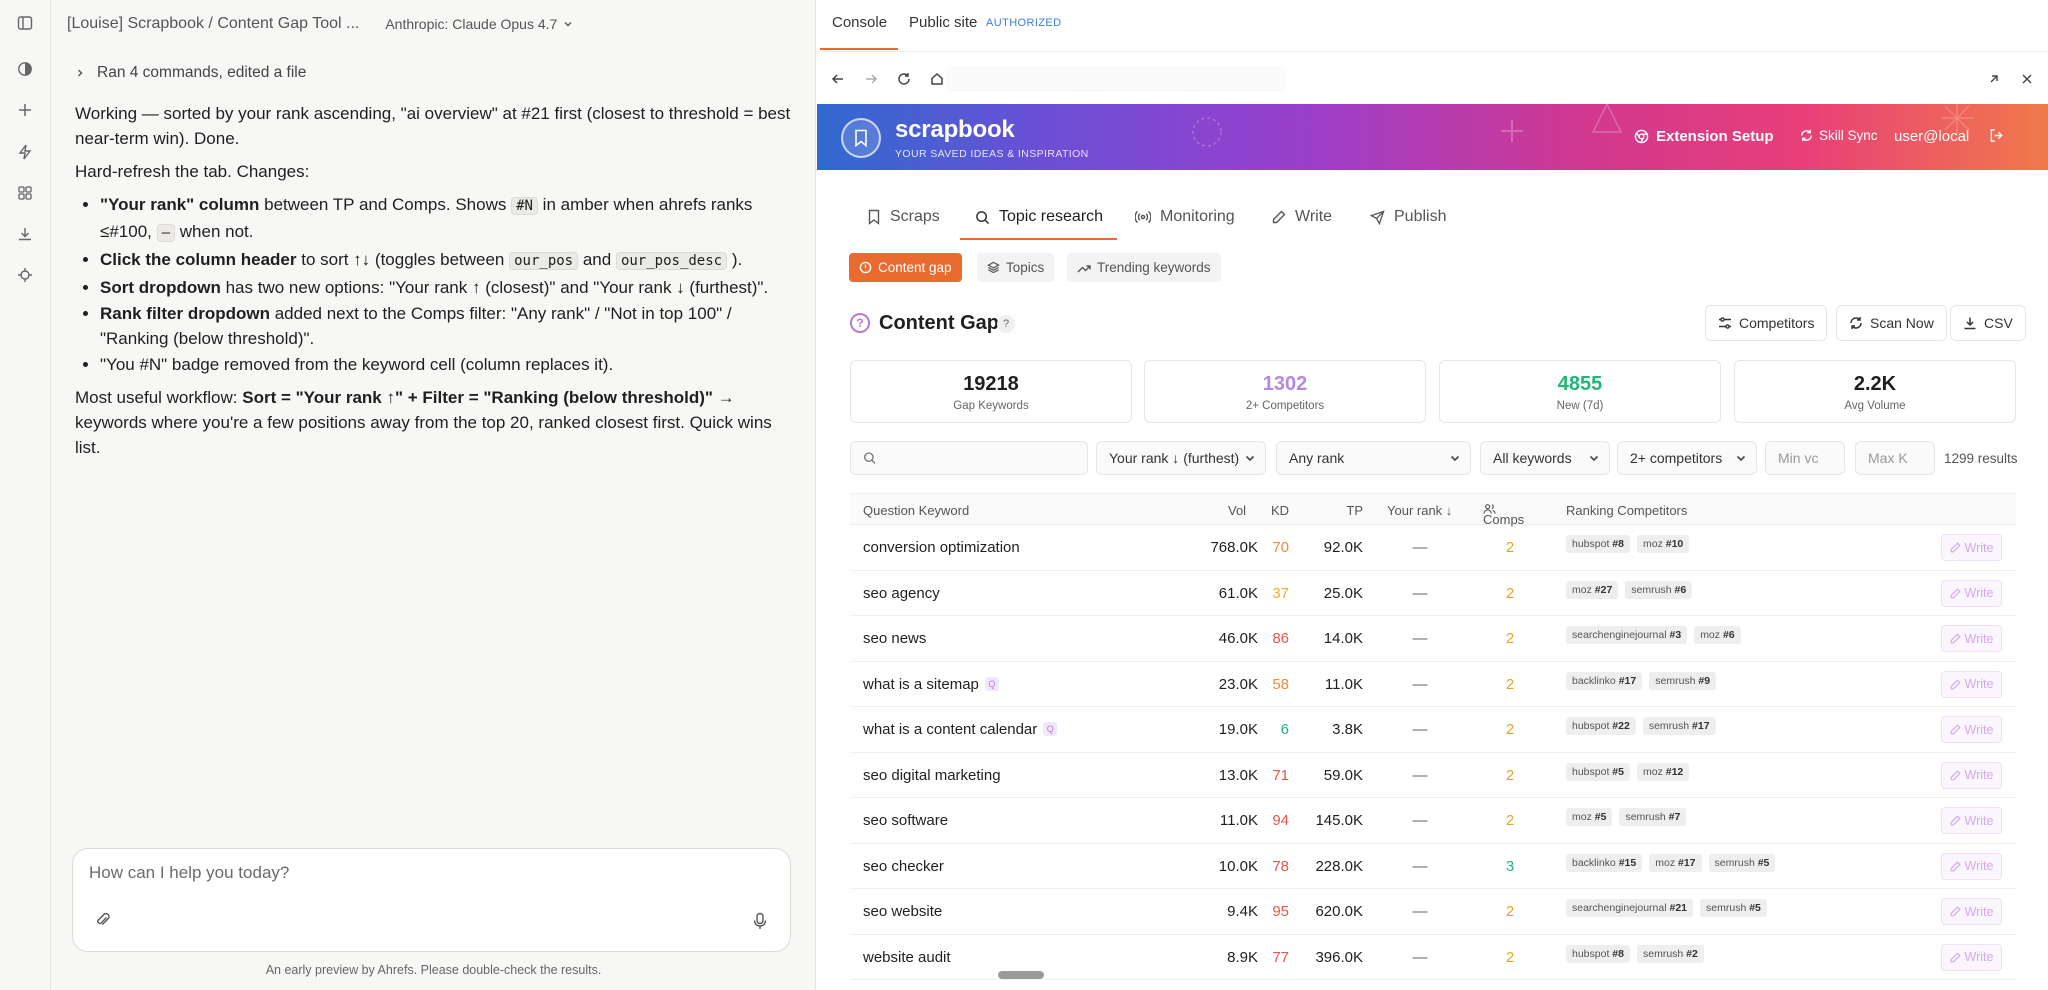  I want to click on competitor-chip: semrush #7, so click(1653, 817).